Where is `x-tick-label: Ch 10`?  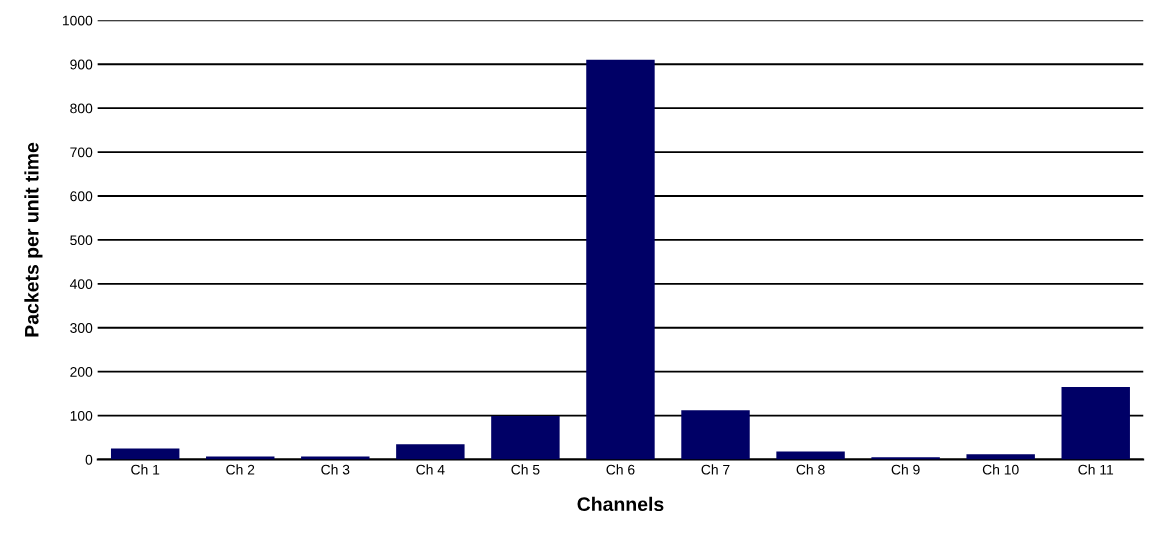
x-tick-label: Ch 10 is located at coordinates (1000, 469).